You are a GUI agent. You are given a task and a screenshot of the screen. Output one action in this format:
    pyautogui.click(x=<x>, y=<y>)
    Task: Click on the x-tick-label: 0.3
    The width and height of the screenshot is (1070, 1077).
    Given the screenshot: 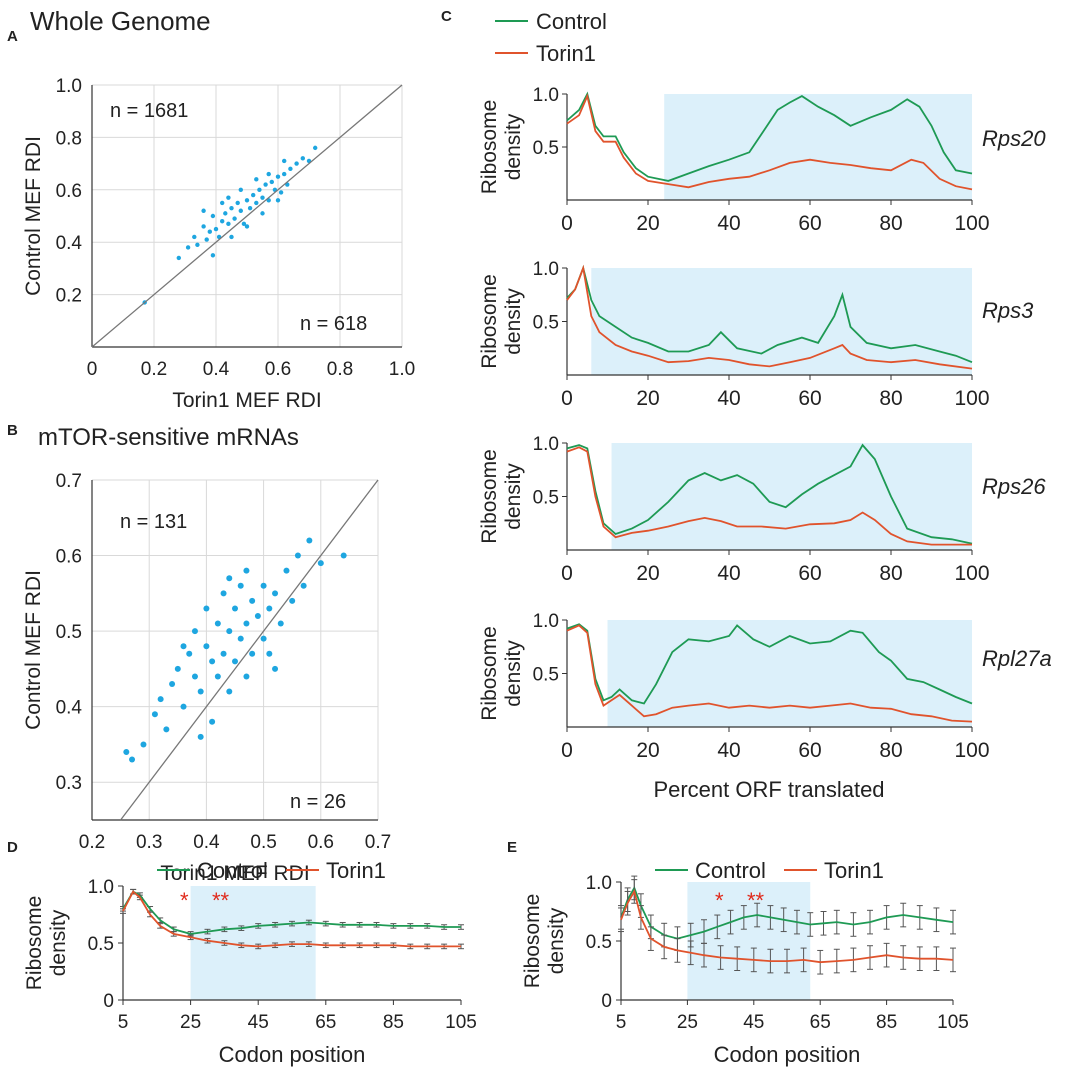 What is the action you would take?
    pyautogui.click(x=149, y=842)
    